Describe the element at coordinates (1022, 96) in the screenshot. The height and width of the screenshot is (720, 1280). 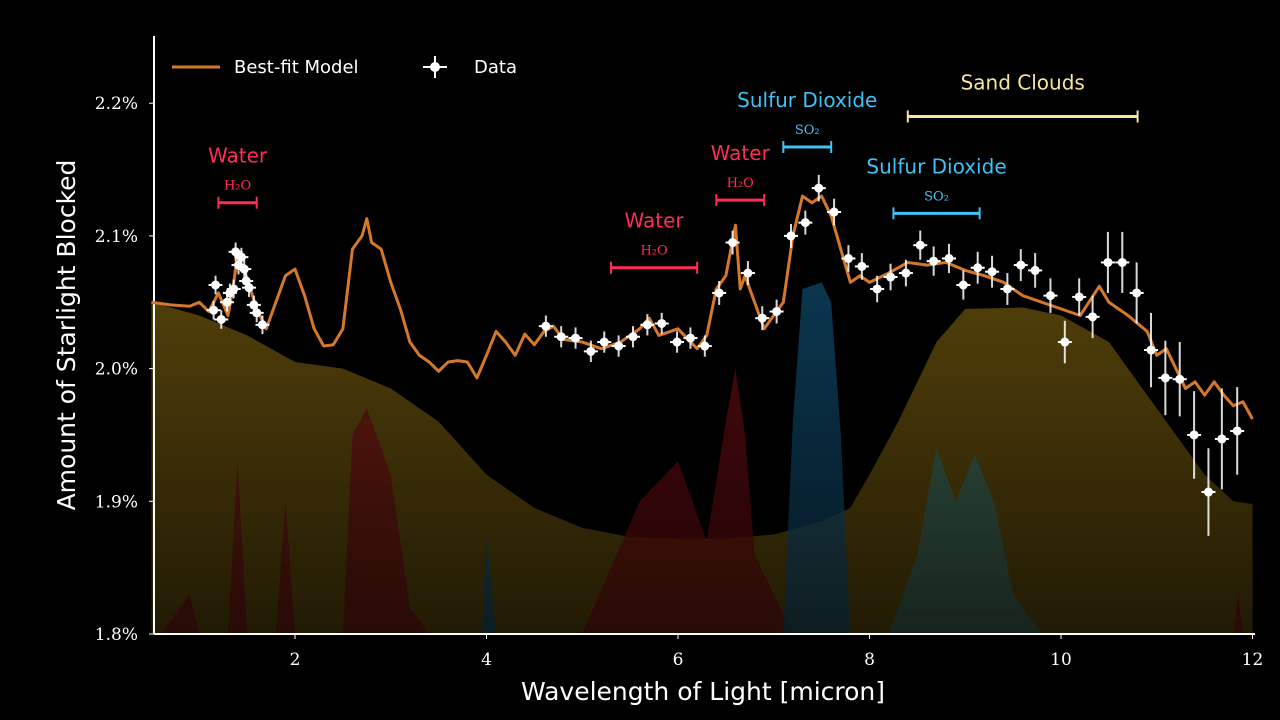
I see `annotation-sand-clouds: Sand Clouds` at that location.